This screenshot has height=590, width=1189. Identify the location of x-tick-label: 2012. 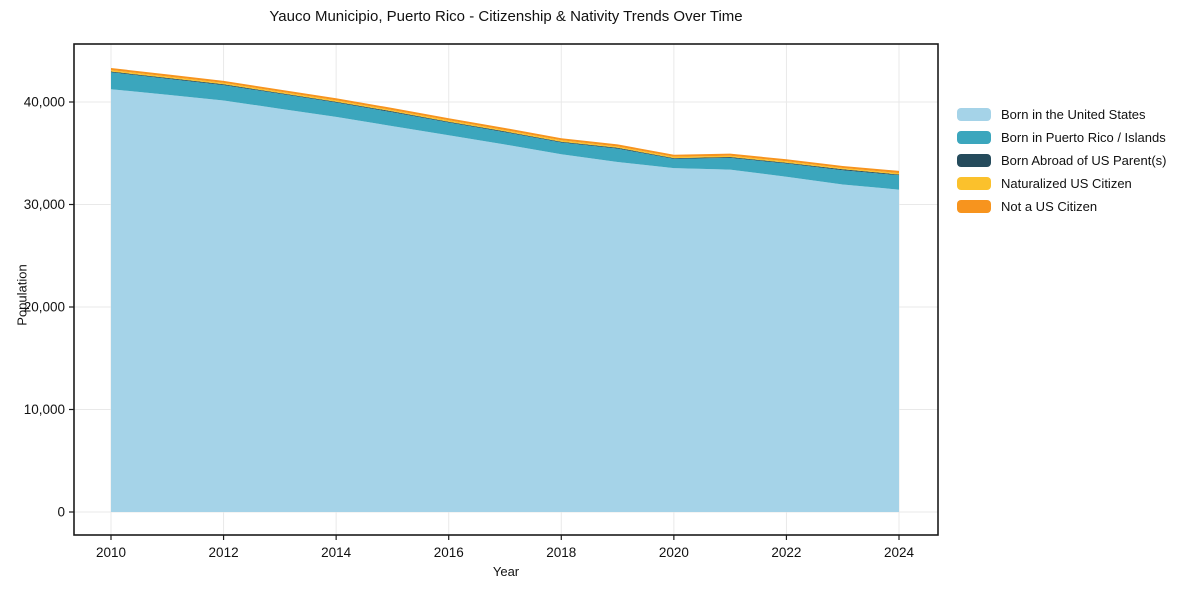
(224, 552).